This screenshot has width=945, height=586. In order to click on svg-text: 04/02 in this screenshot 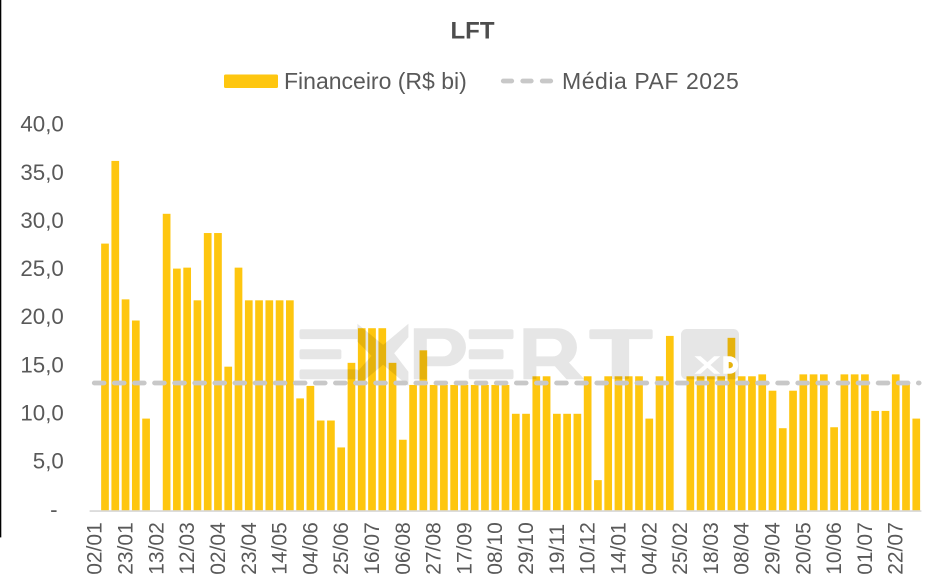, I will do `click(649, 548)`.